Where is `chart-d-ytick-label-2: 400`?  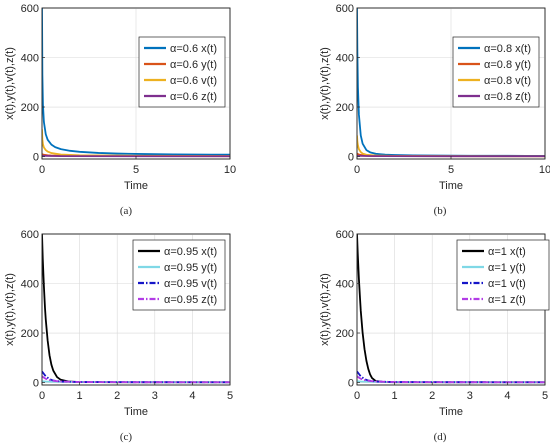
chart-d-ytick-label-2: 400 is located at coordinates (345, 285).